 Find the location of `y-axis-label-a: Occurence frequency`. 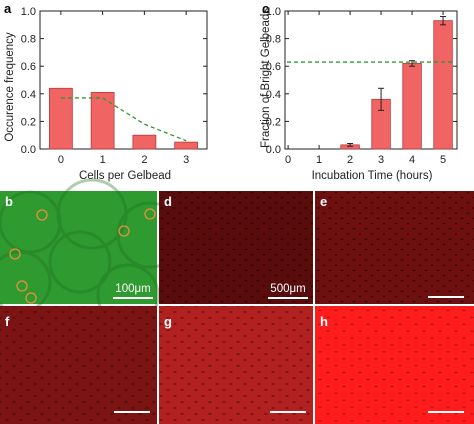

y-axis-label-a: Occurence frequency is located at coordinates (10, 87).